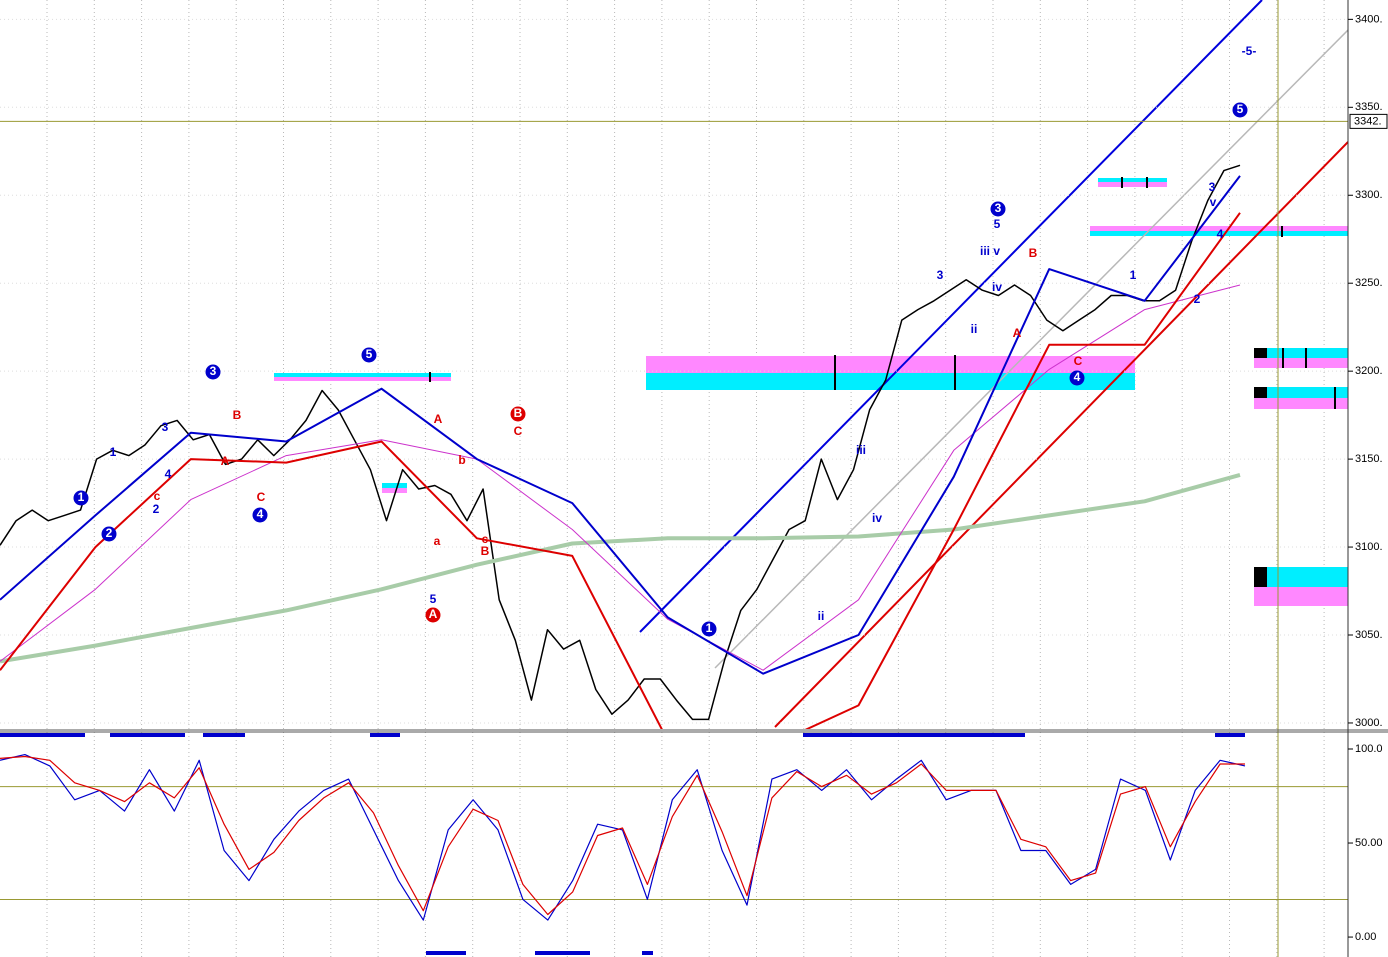  I want to click on y-tick-label: 100.0, so click(1369, 749).